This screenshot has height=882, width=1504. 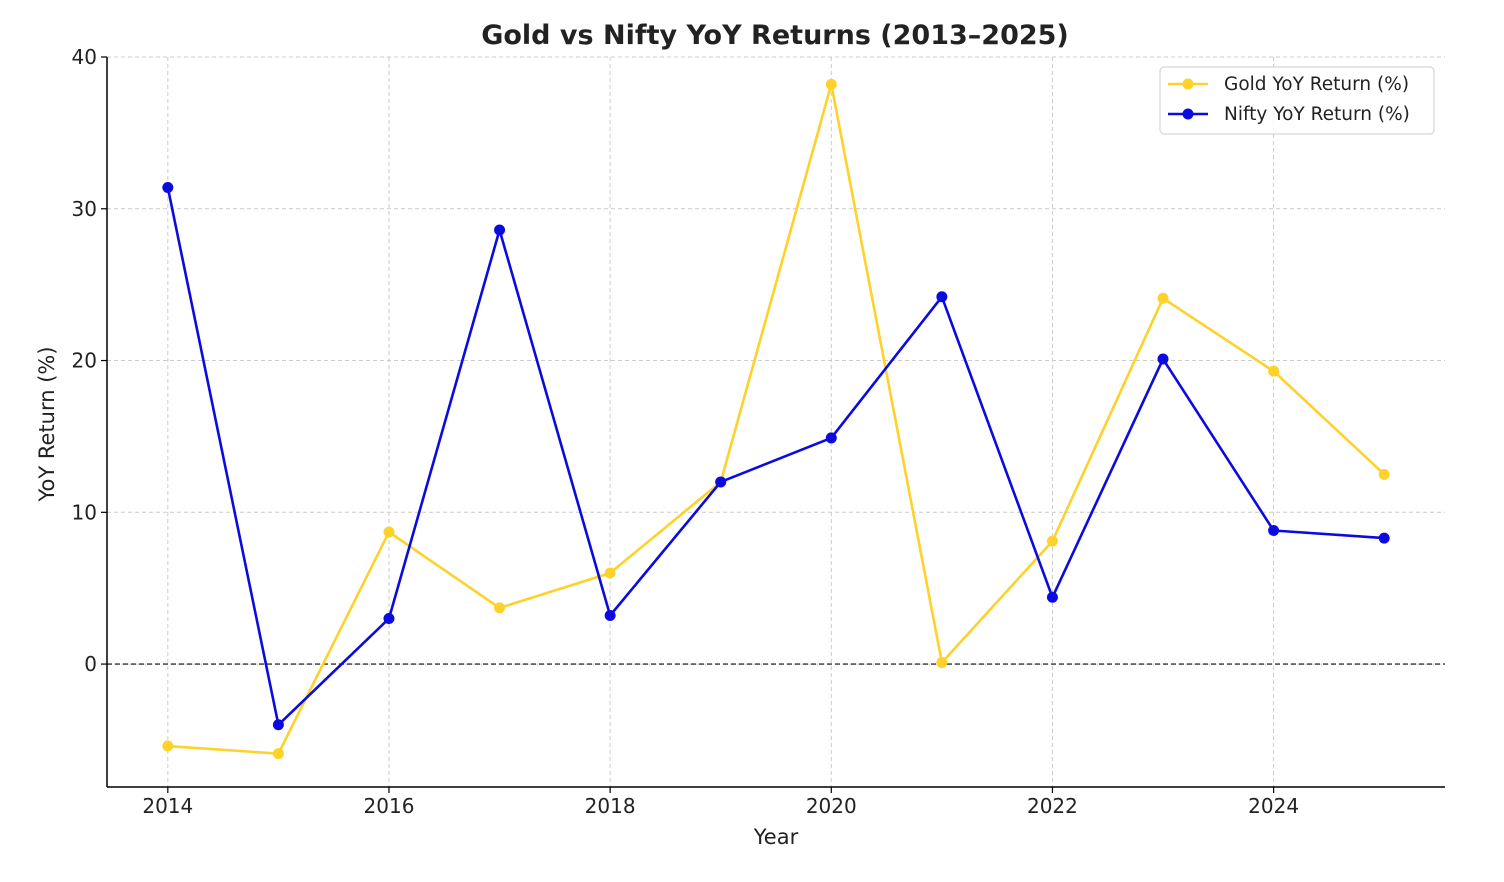 I want to click on y-tick-label: 20, so click(x=84, y=361).